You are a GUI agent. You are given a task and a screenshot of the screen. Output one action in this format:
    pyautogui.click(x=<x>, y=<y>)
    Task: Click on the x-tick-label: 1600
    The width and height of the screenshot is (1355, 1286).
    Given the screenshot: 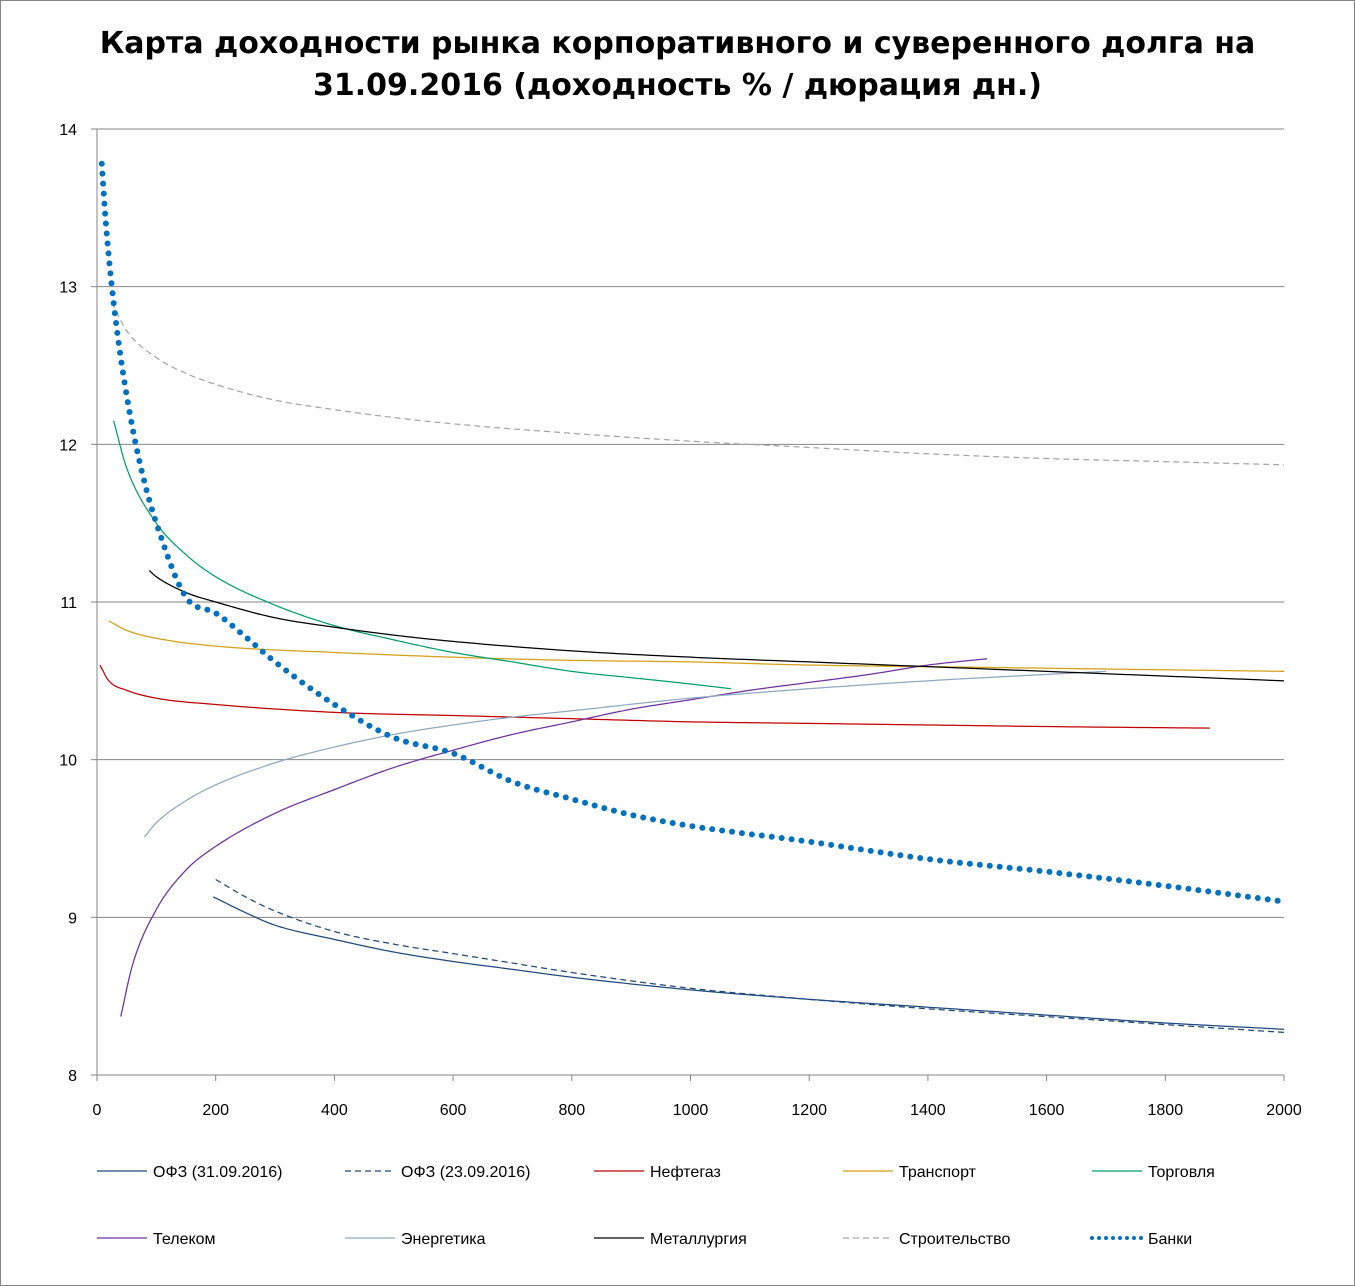 What is the action you would take?
    pyautogui.click(x=1047, y=1110)
    